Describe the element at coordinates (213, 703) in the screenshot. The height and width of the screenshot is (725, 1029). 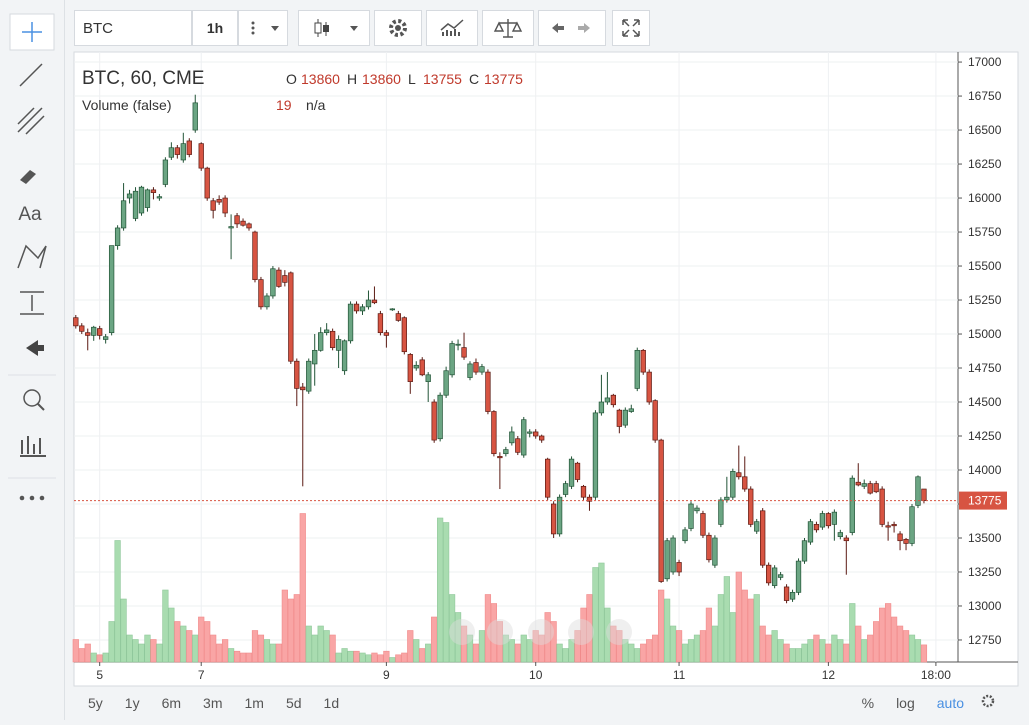
I see `range-button: 3m` at that location.